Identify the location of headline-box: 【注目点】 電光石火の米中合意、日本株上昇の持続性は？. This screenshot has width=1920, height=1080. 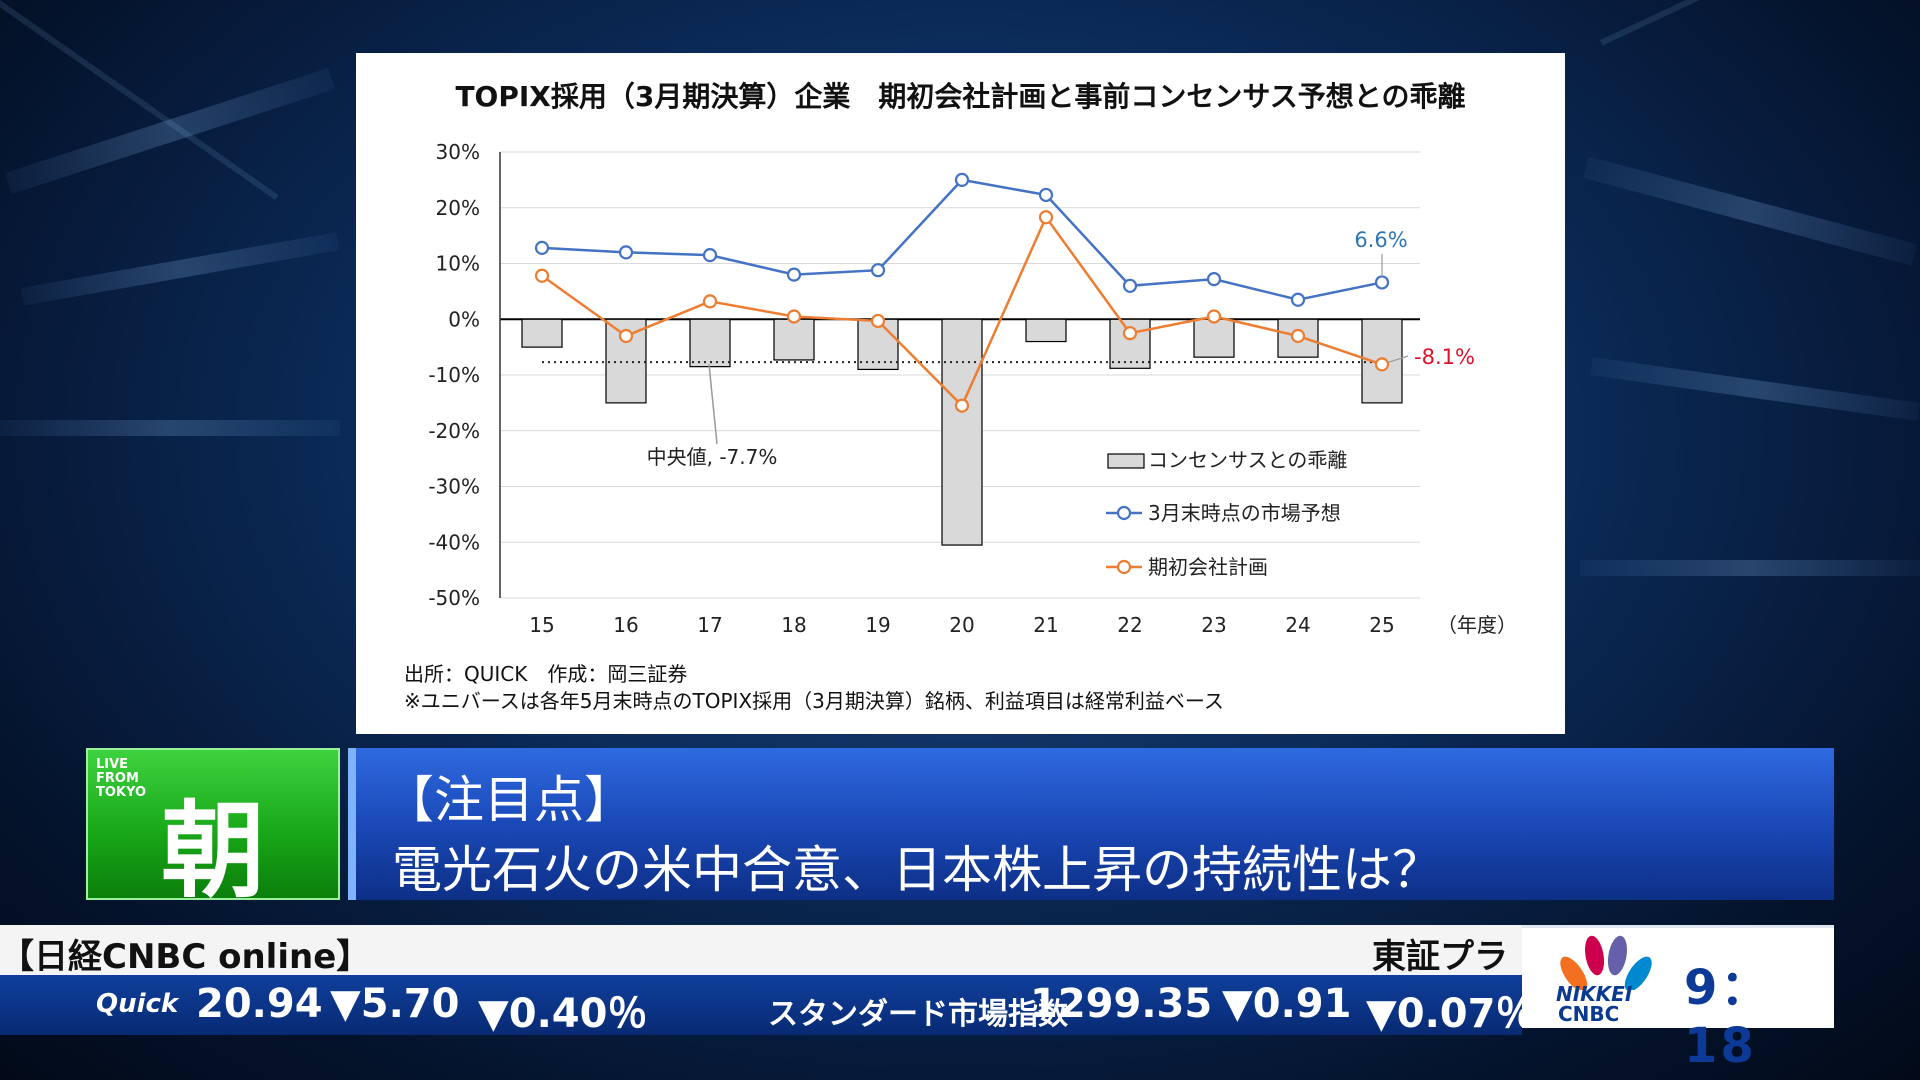
(1091, 824).